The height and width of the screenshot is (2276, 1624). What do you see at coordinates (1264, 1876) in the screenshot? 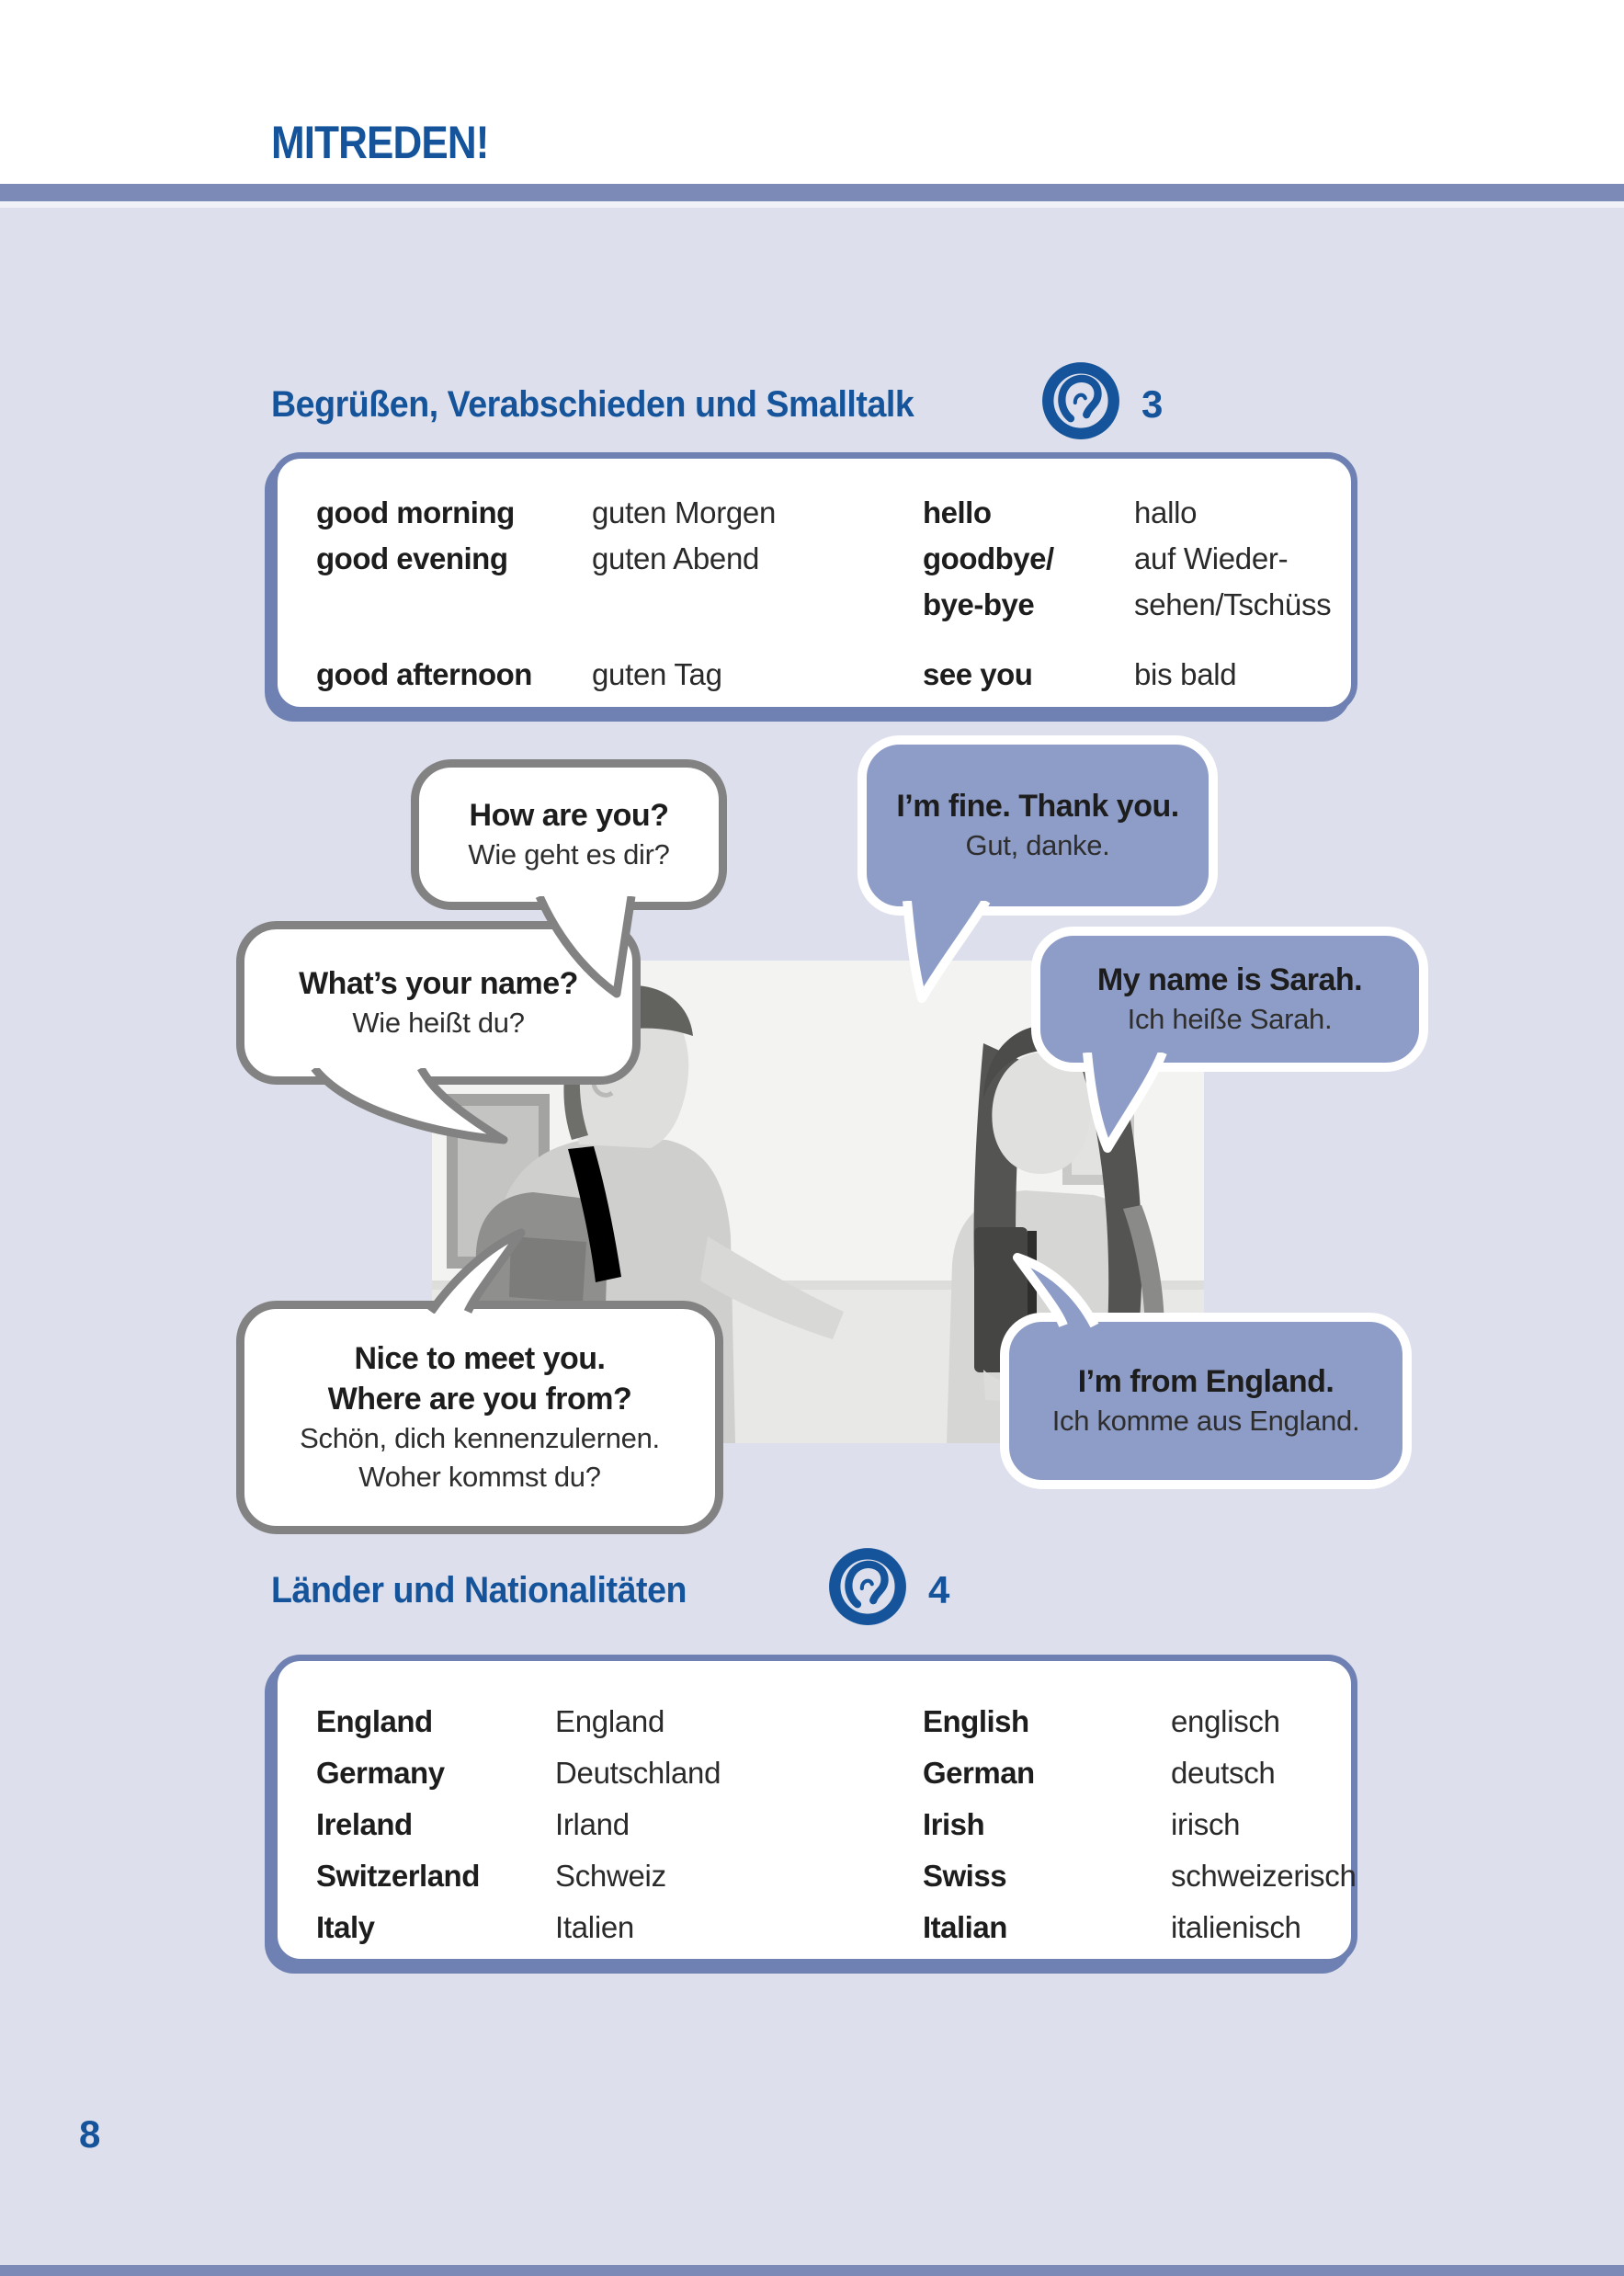
I see `vocab-term-de: schweizerisch` at bounding box center [1264, 1876].